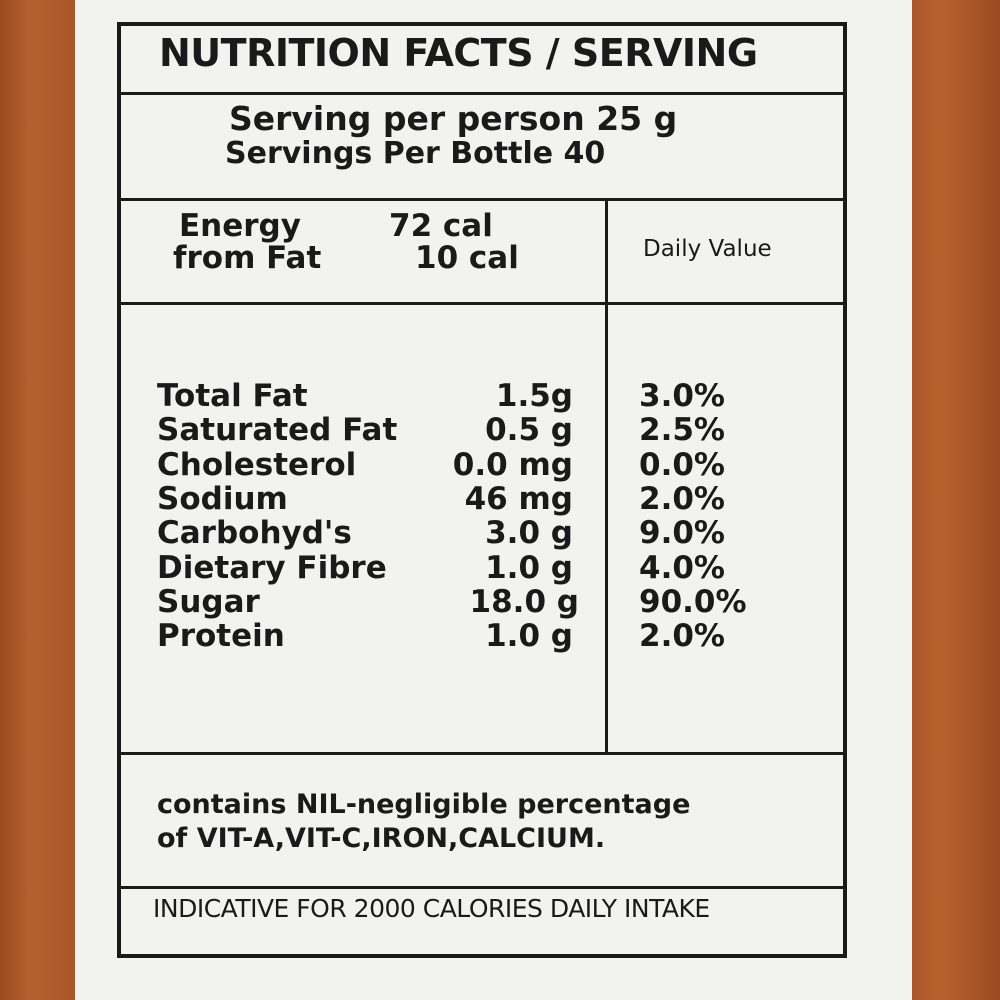 The image size is (1000, 1000). I want to click on nutrient-row: Cholesterol 0.0 mg 0.0%, so click(486, 465).